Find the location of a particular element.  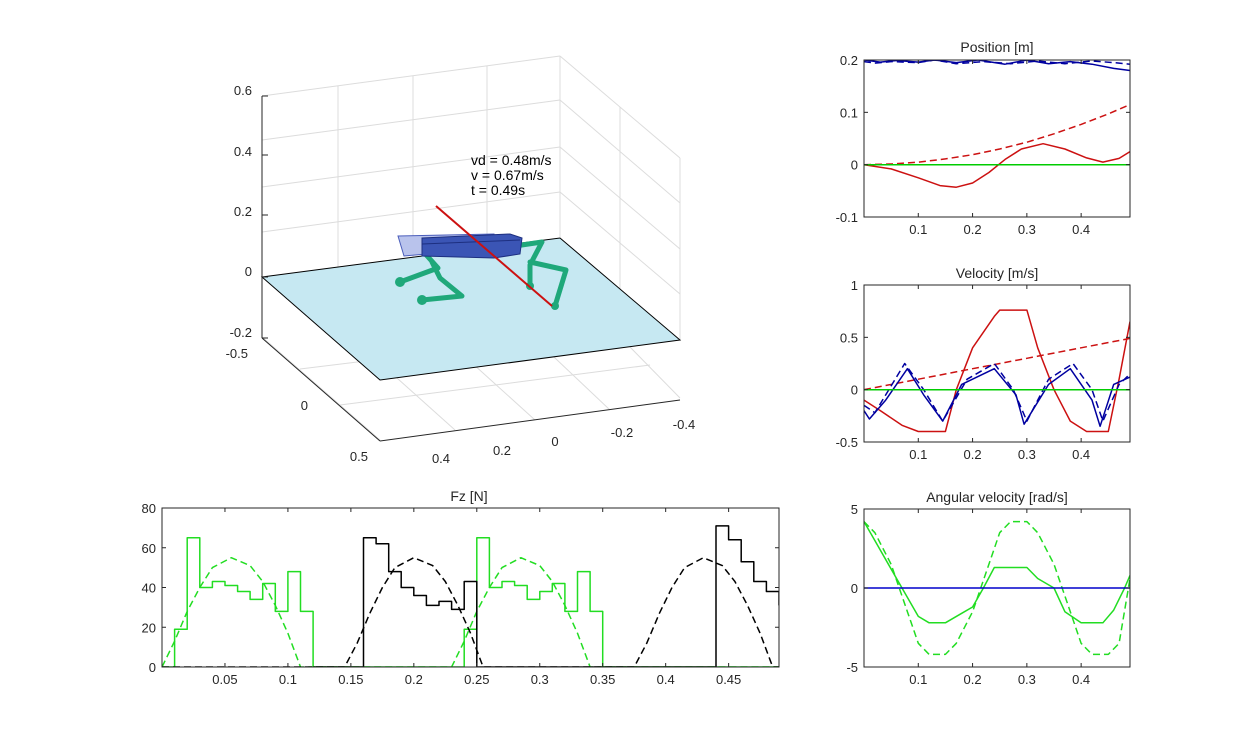

position-line-x is located at coordinates (997, 165).